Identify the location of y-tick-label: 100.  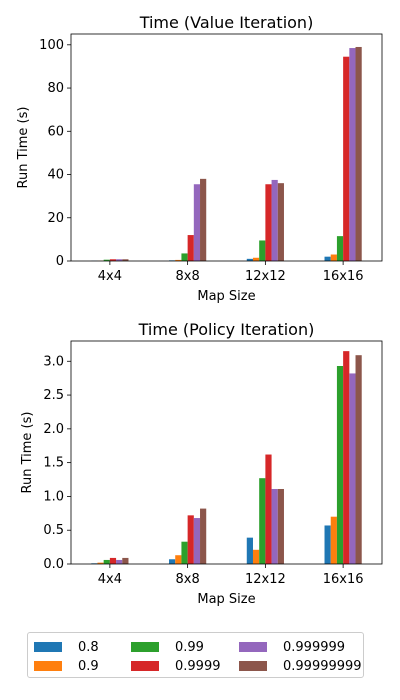
(51, 45).